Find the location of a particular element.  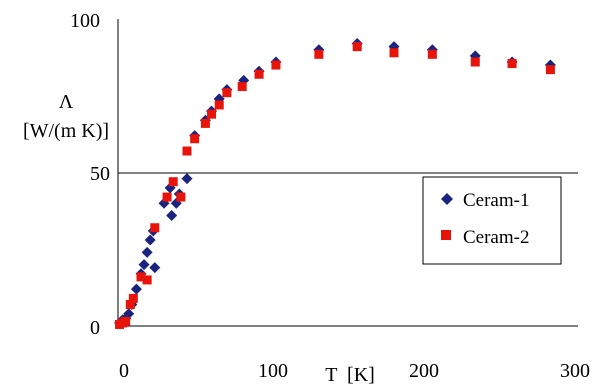

legend-label-ceram-2: Ceram-2 is located at coordinates (496, 237).